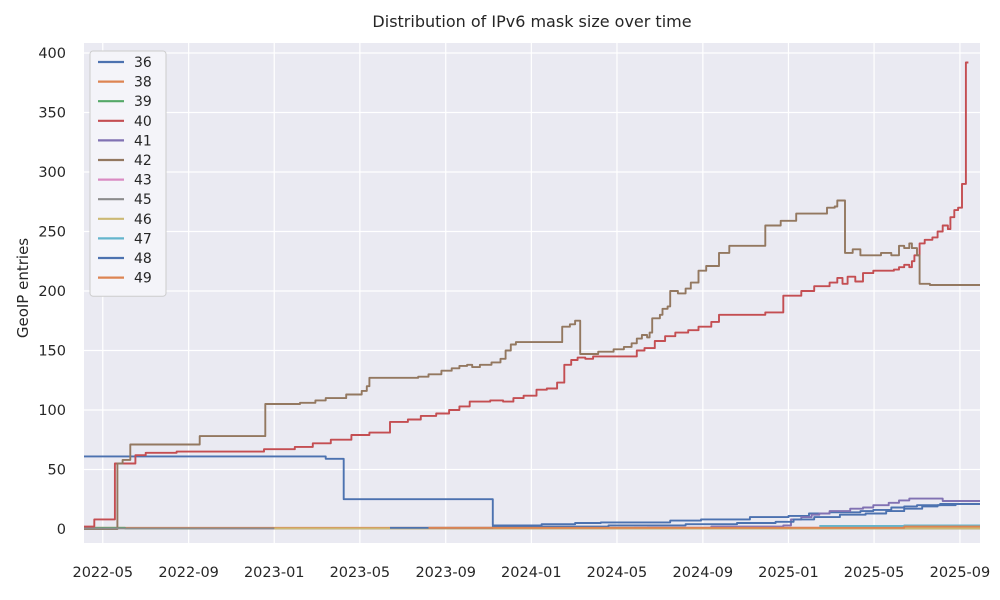 The width and height of the screenshot is (1000, 600). I want to click on legend-item-38: 38, so click(125, 83).